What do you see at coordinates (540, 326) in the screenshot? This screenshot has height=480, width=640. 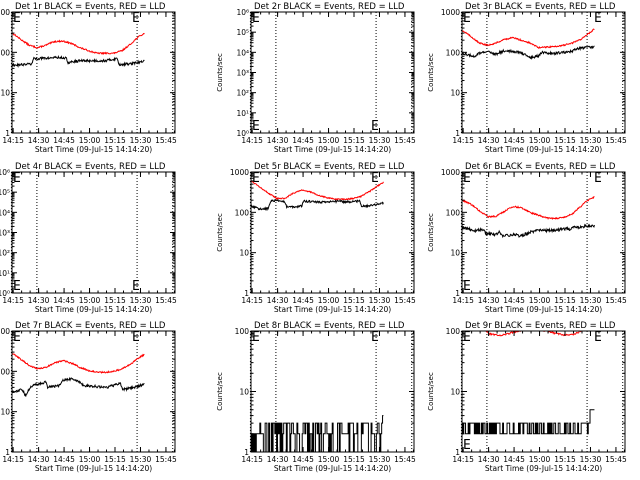 I see `panel-title: Det 9r BLACK = Events, RED = LLD` at bounding box center [540, 326].